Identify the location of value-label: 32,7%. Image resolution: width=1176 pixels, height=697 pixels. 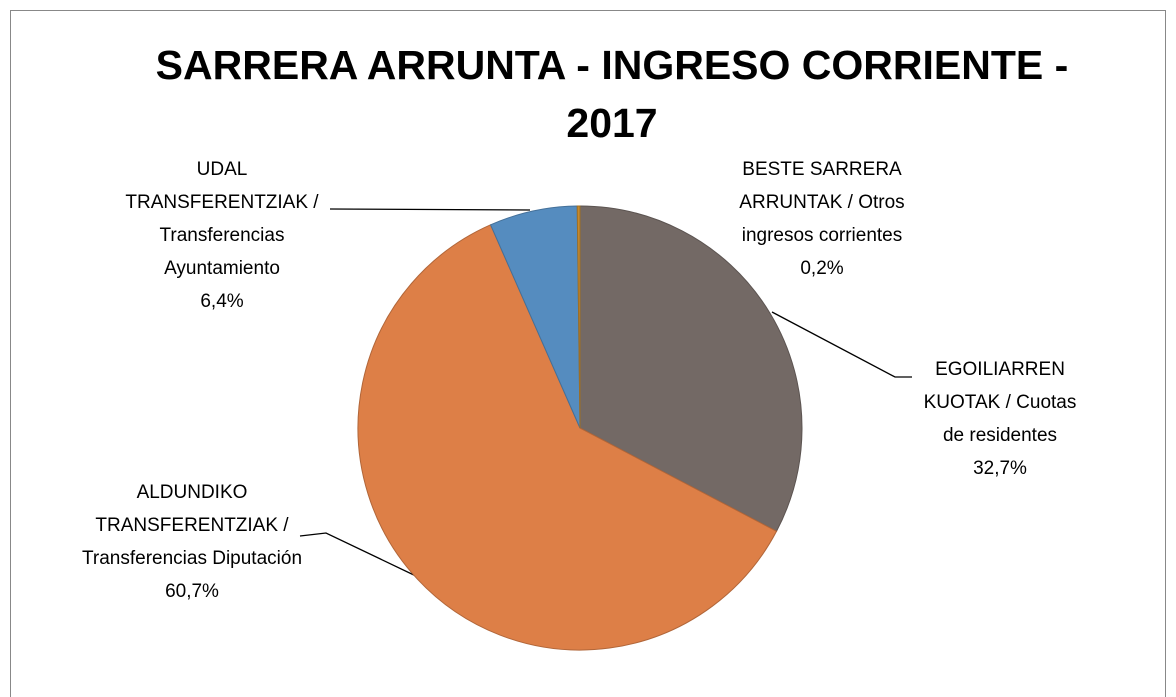
(1000, 468).